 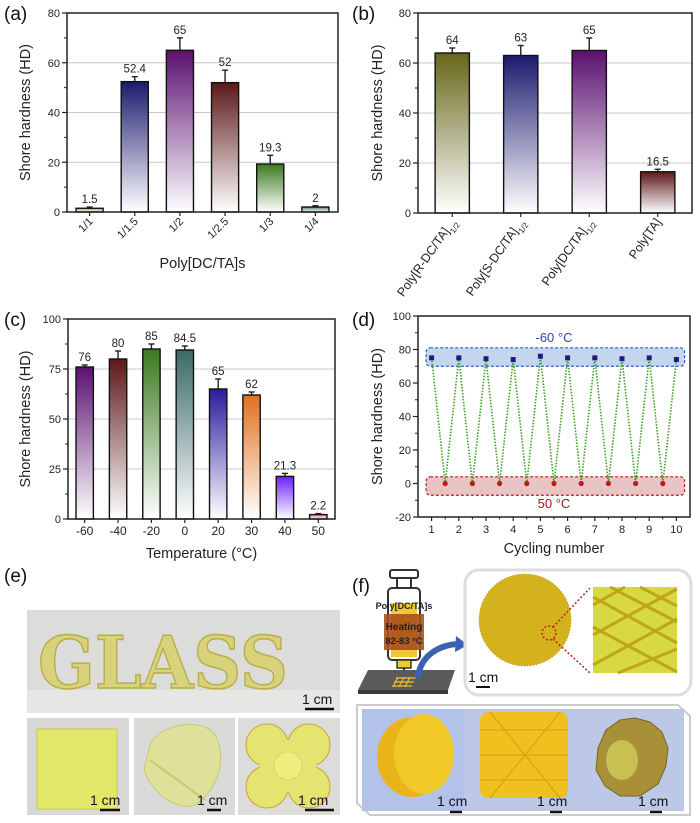 I want to click on y-tick-label: 25, so click(x=55, y=470).